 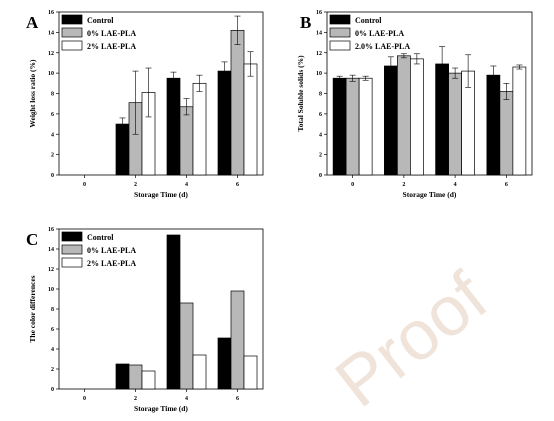 What do you see at coordinates (51, 13) in the screenshot?
I see `panel-a-y-tick-label: 16` at bounding box center [51, 13].